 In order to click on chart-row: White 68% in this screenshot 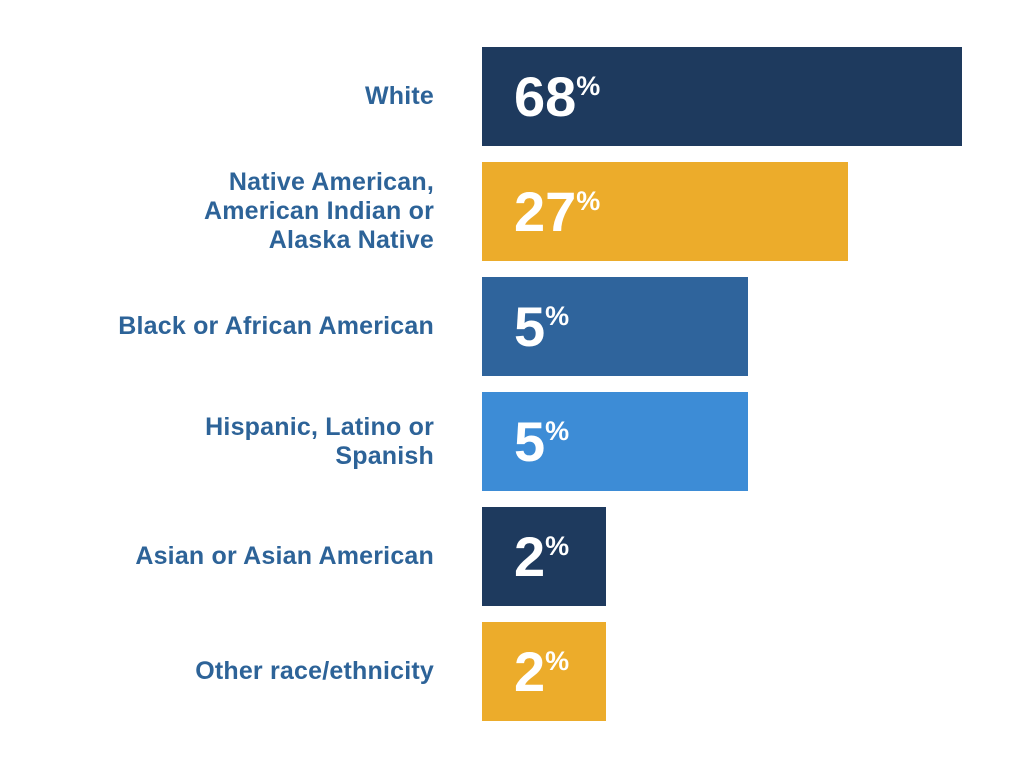, I will do `click(512, 96)`.